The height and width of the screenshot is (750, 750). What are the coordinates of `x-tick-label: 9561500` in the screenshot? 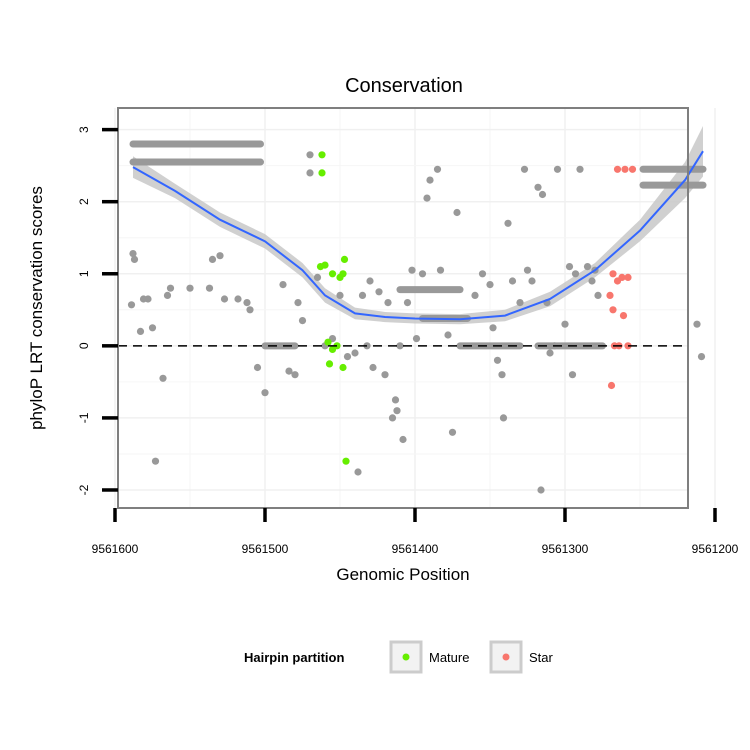 It's located at (265, 549).